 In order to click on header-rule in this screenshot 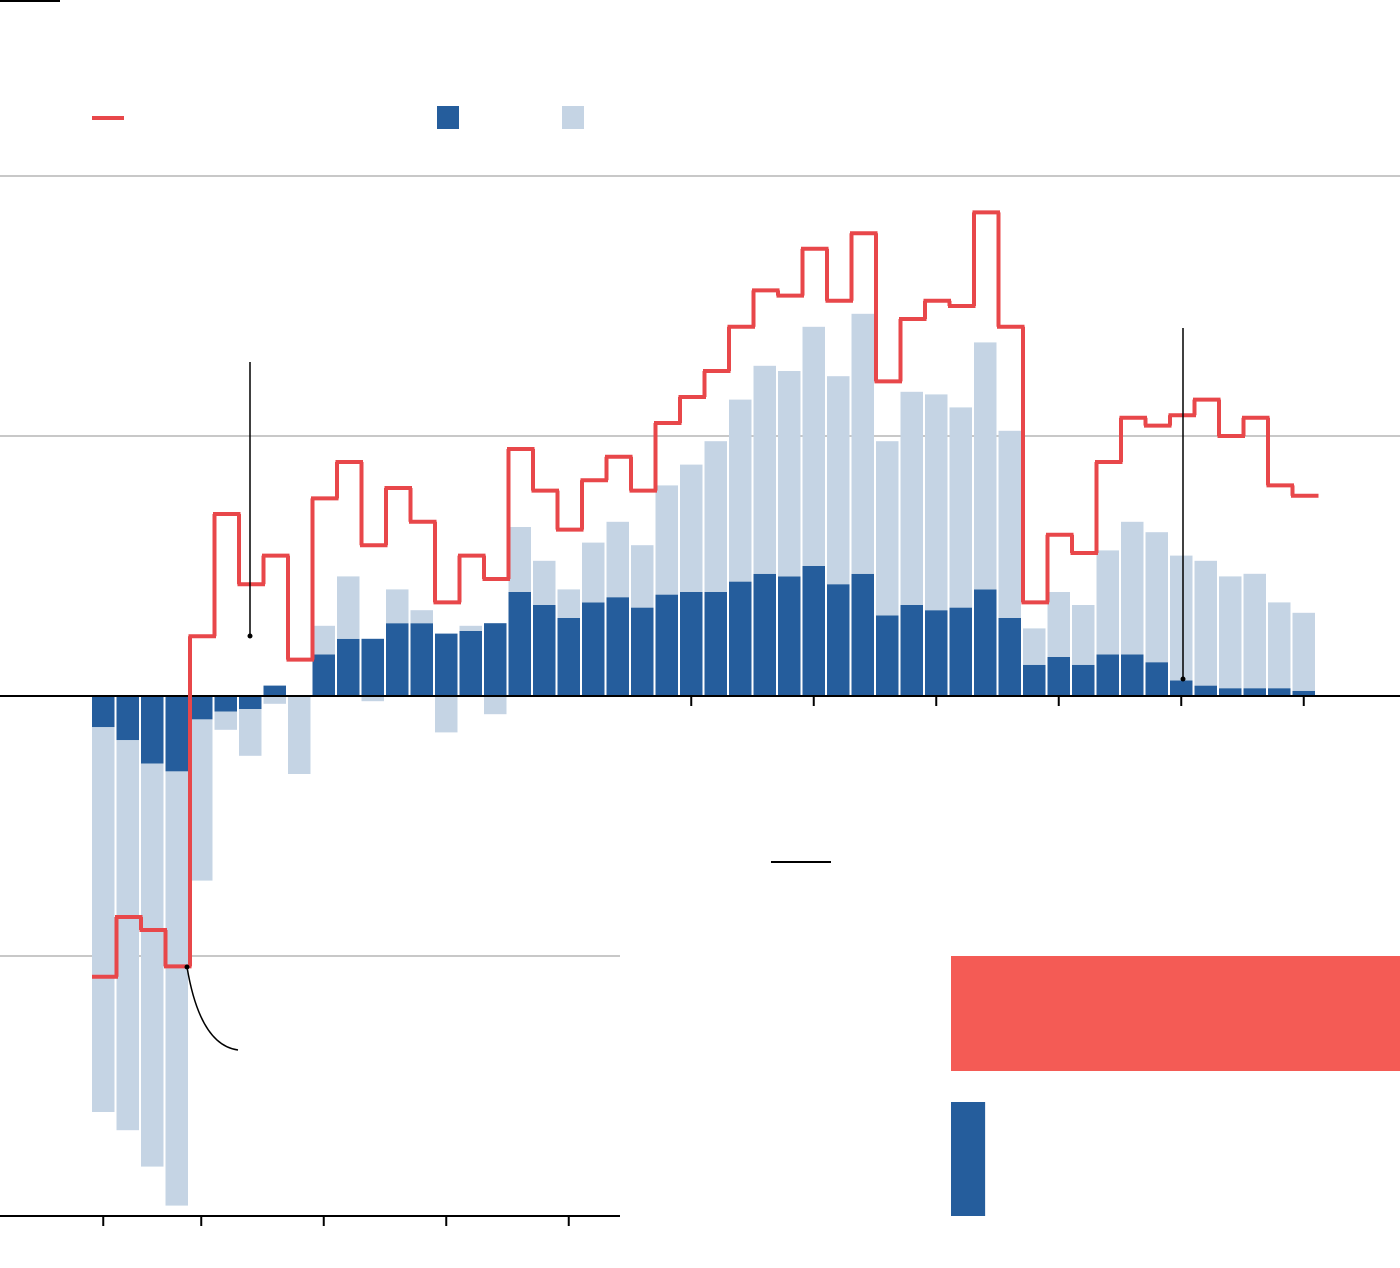, I will do `click(30, 1)`.